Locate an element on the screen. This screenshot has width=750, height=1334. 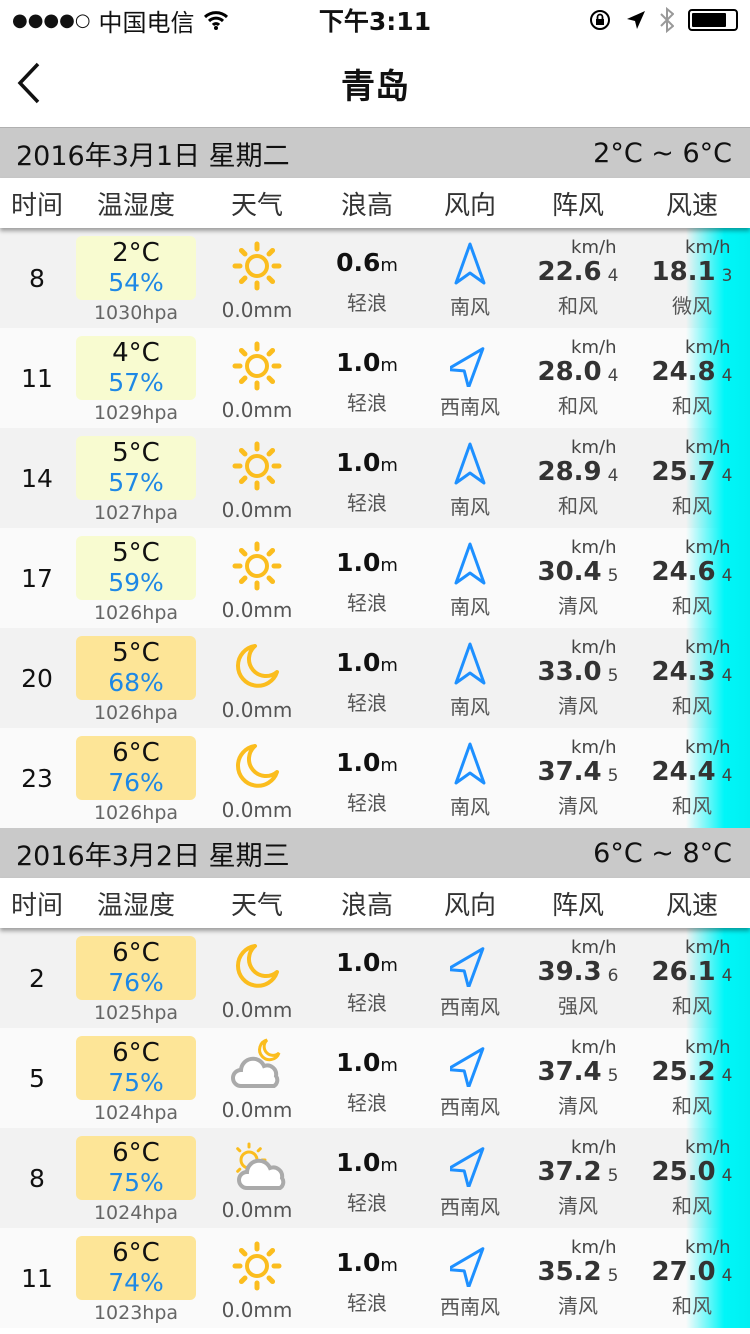
status-bar: ●●●●○ 中国电信 下午3:11 is located at coordinates (375, 20).